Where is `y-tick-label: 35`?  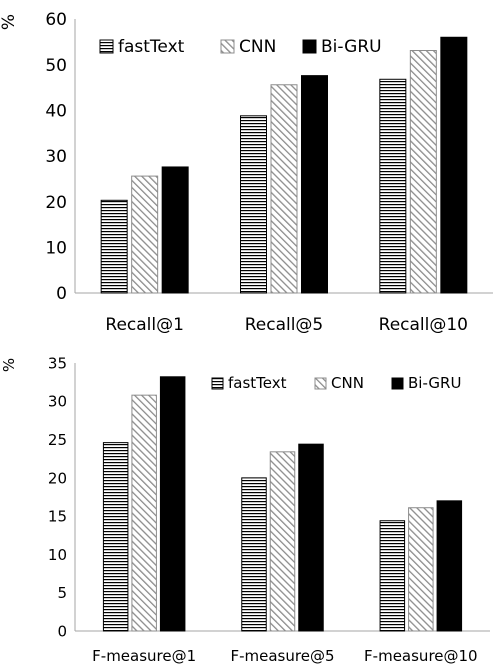
y-tick-label: 35 is located at coordinates (57, 363).